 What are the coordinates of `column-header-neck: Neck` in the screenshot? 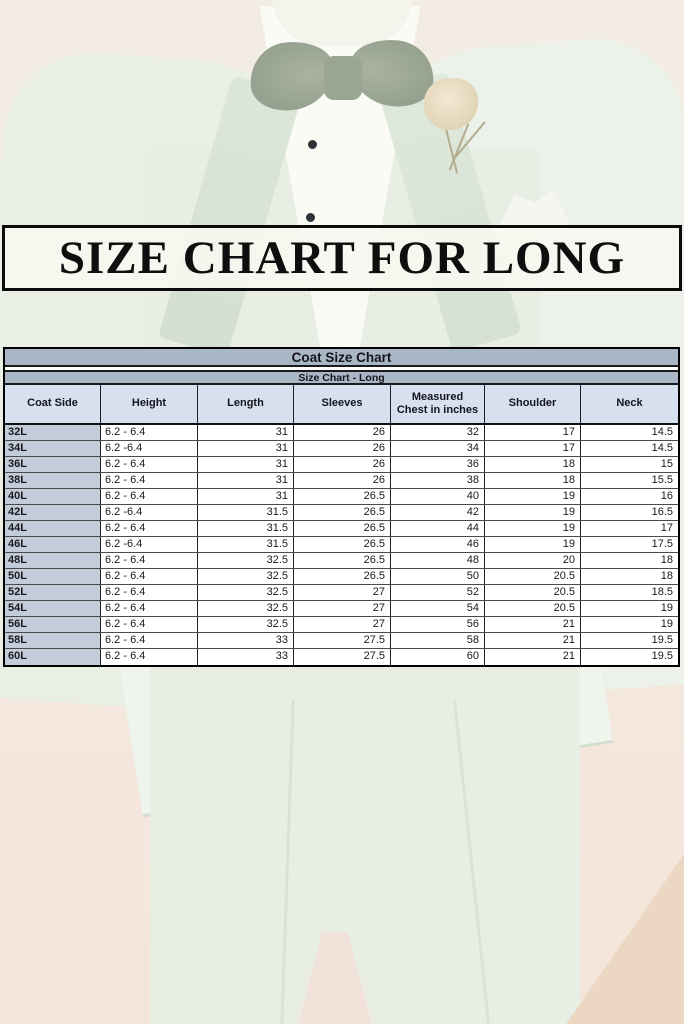 It's located at (629, 403).